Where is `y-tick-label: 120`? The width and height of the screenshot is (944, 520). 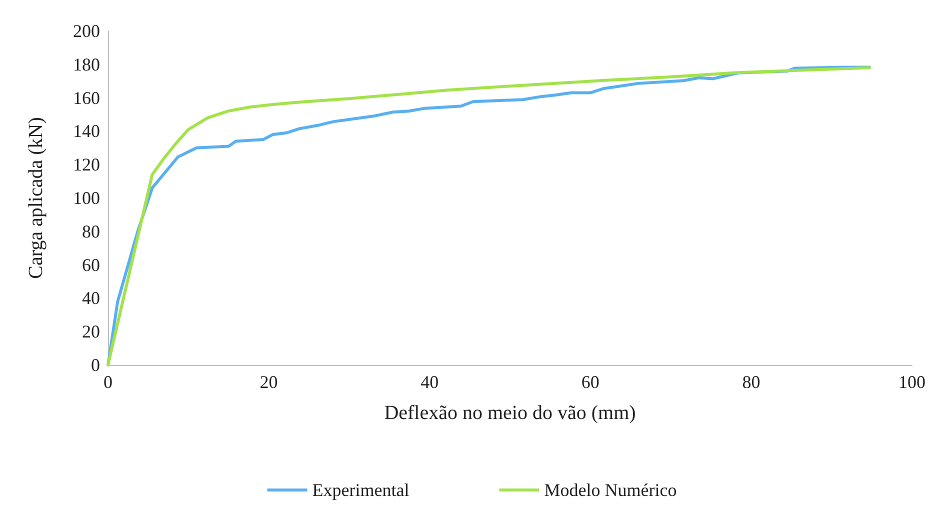
y-tick-label: 120 is located at coordinates (86, 164).